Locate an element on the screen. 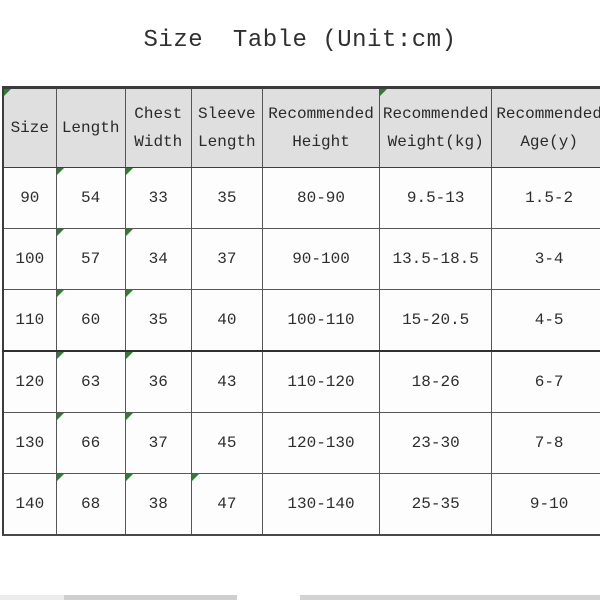 The height and width of the screenshot is (600, 600). table-cell: 38 is located at coordinates (158, 504).